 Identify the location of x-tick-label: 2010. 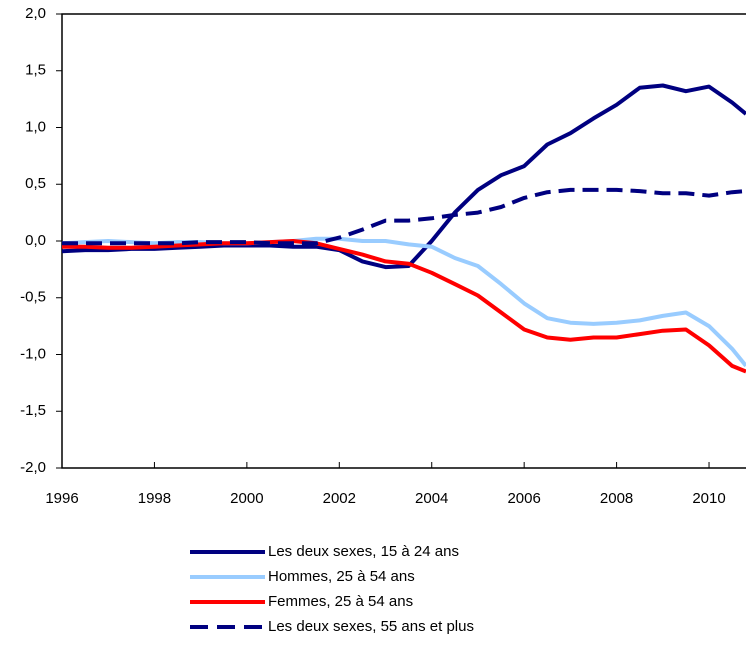
(708, 498).